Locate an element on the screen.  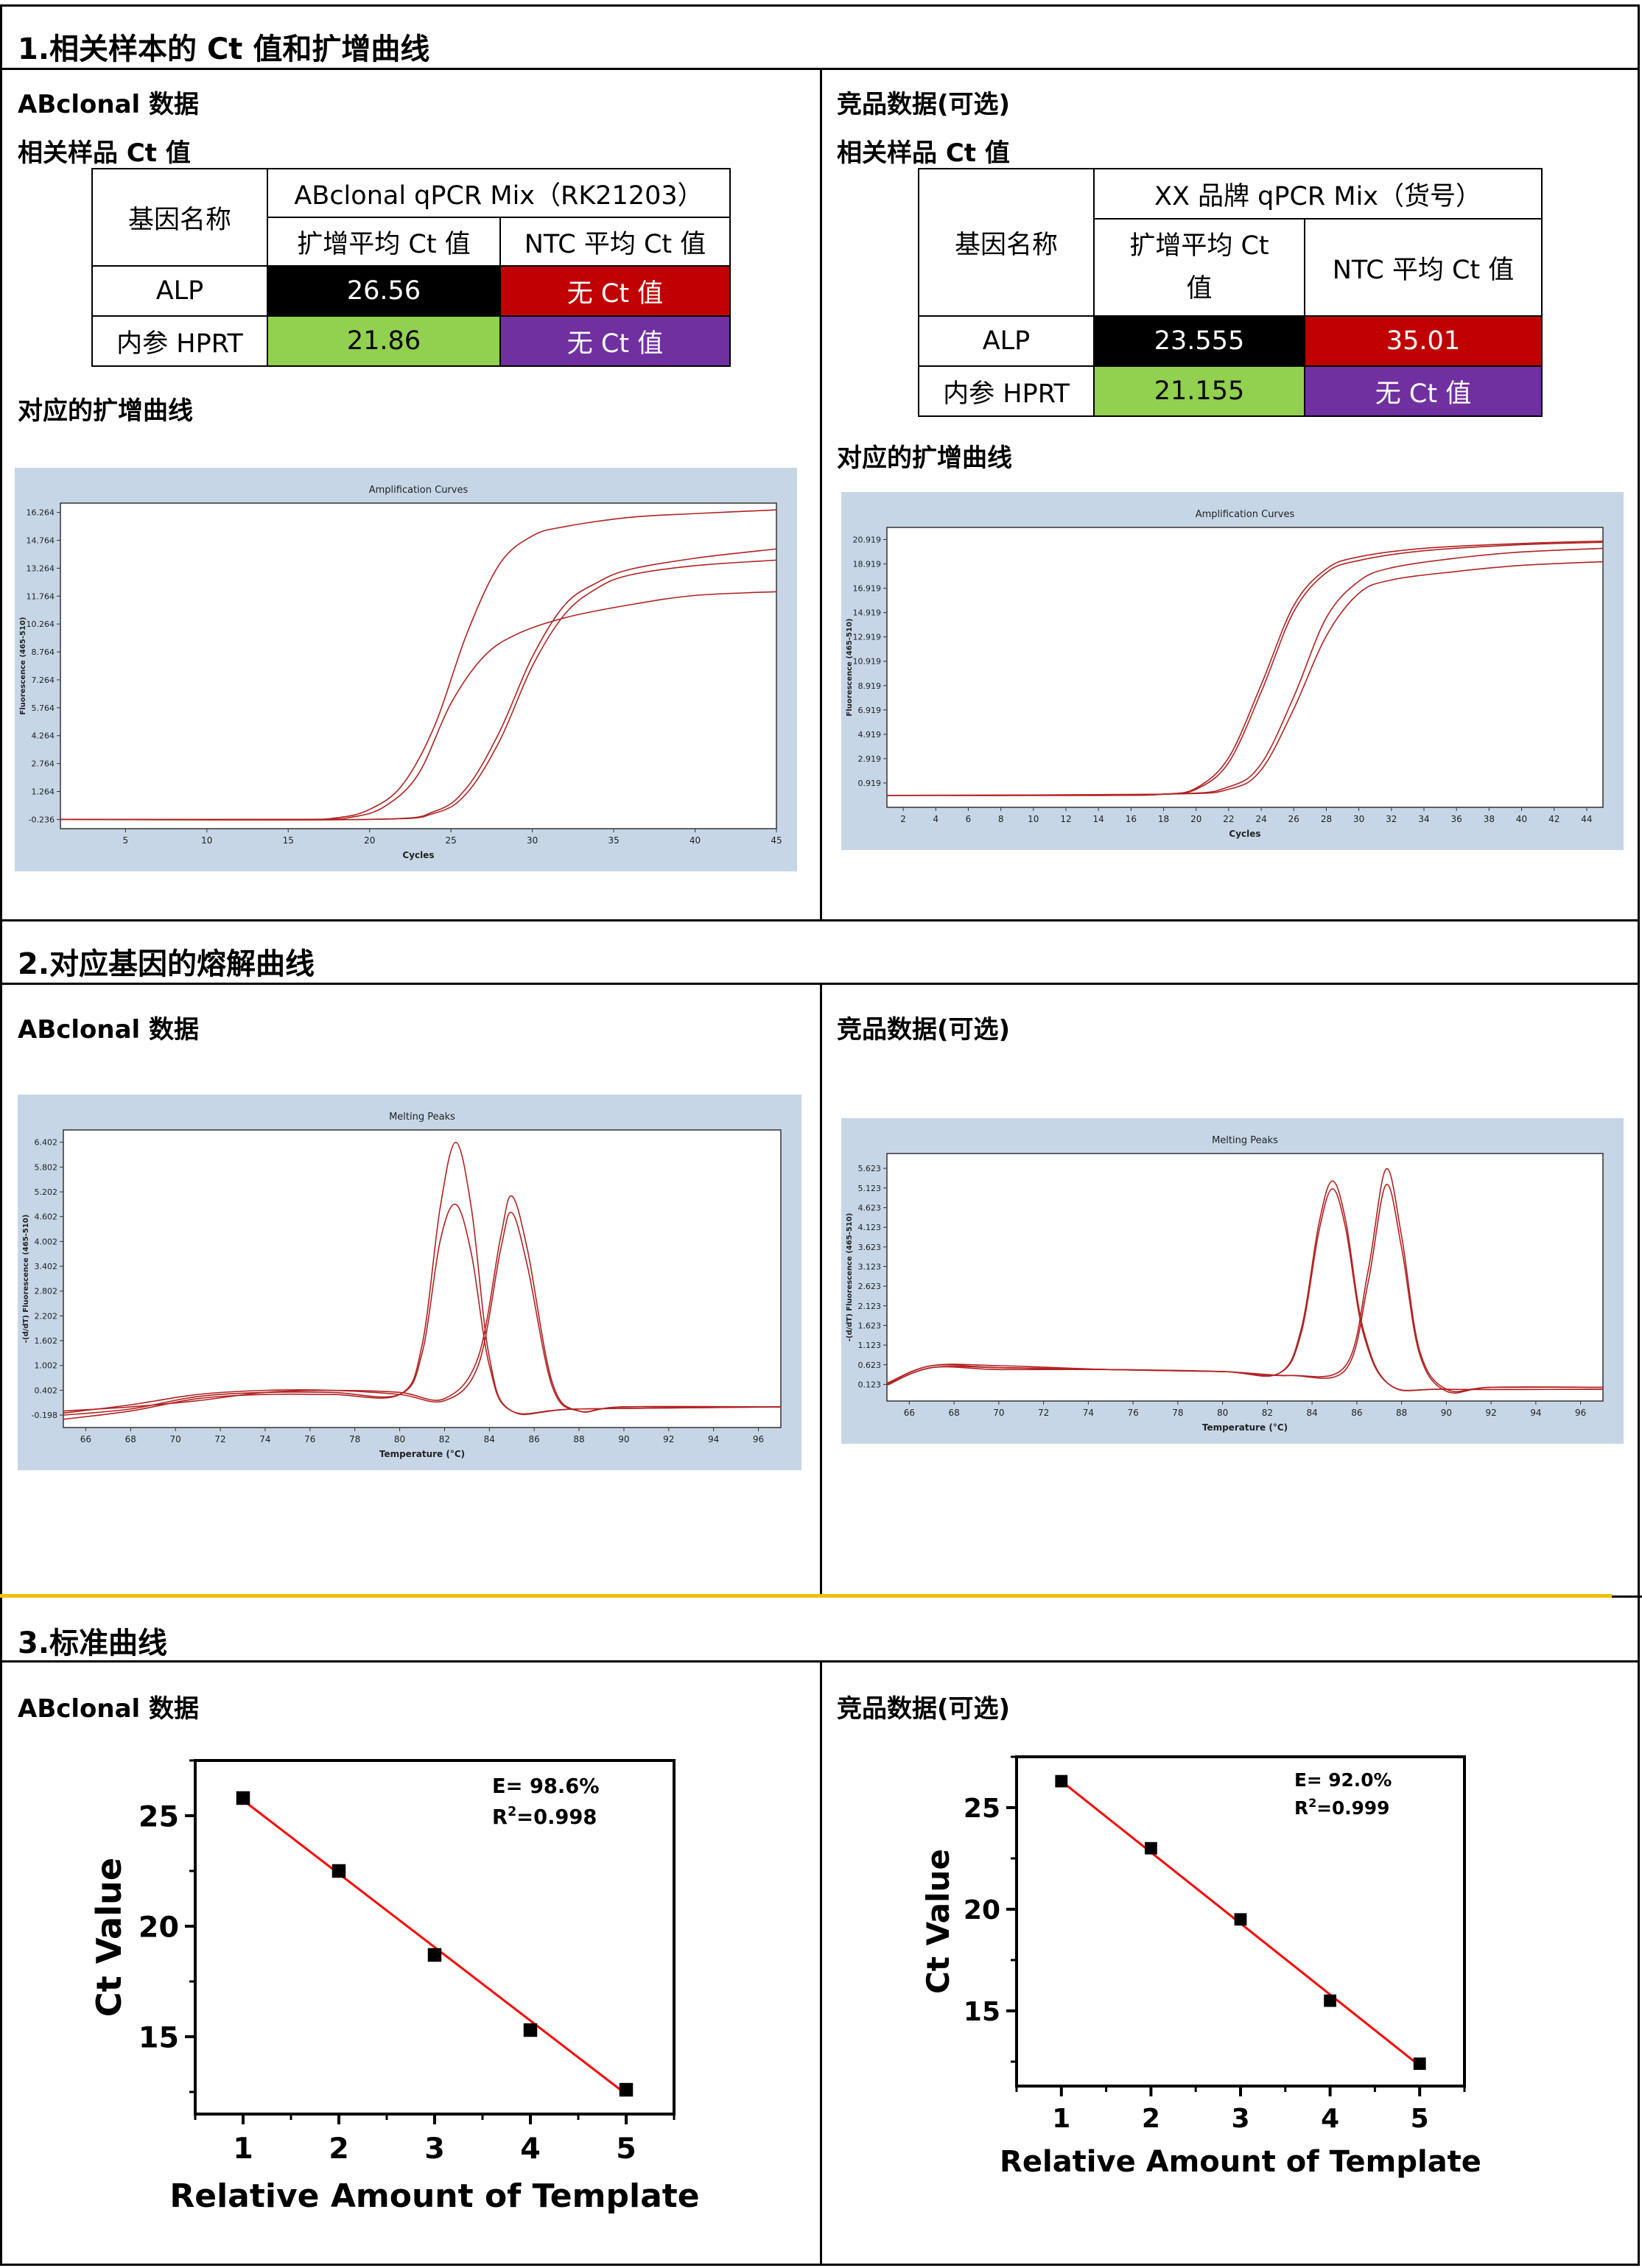
avg-ct-header-line2: 值 is located at coordinates (1199, 288).